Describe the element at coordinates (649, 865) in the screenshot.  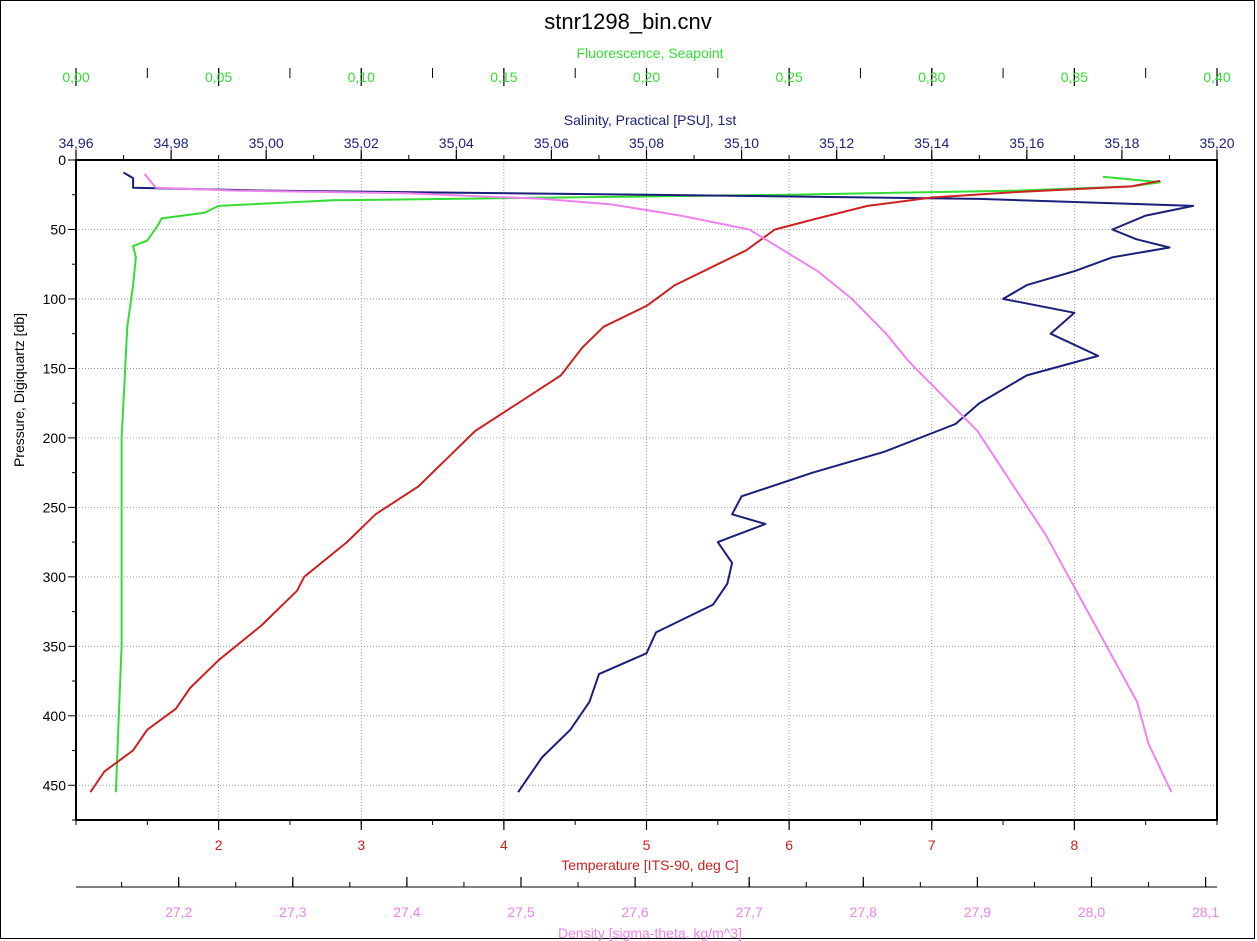
I see `temperature-axis-label: Temperature [ITS-90, deg C]` at that location.